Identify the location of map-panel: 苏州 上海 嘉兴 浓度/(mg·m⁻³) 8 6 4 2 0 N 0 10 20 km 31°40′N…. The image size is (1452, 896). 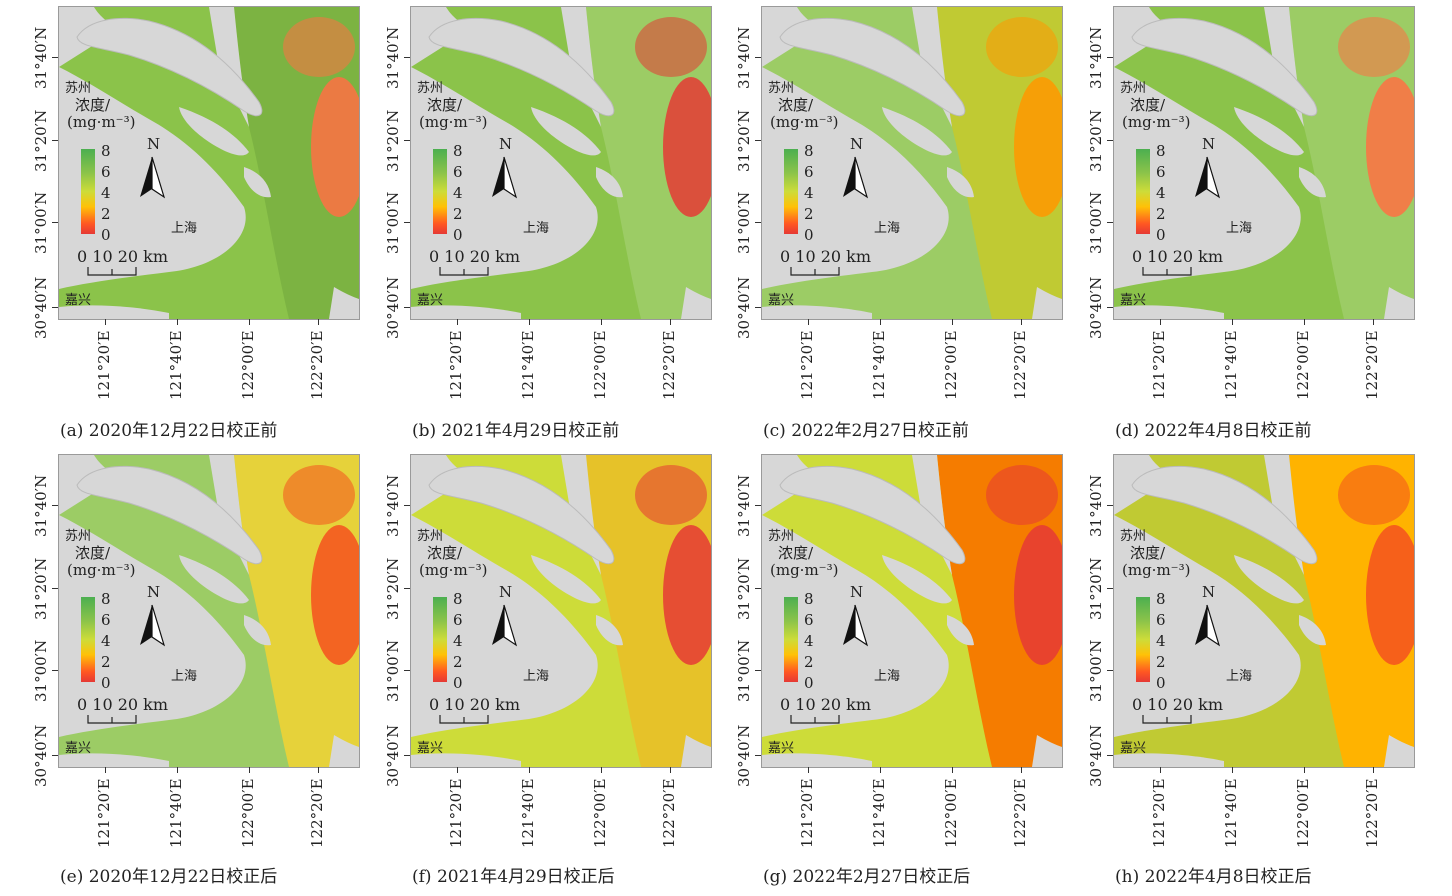
(532, 672).